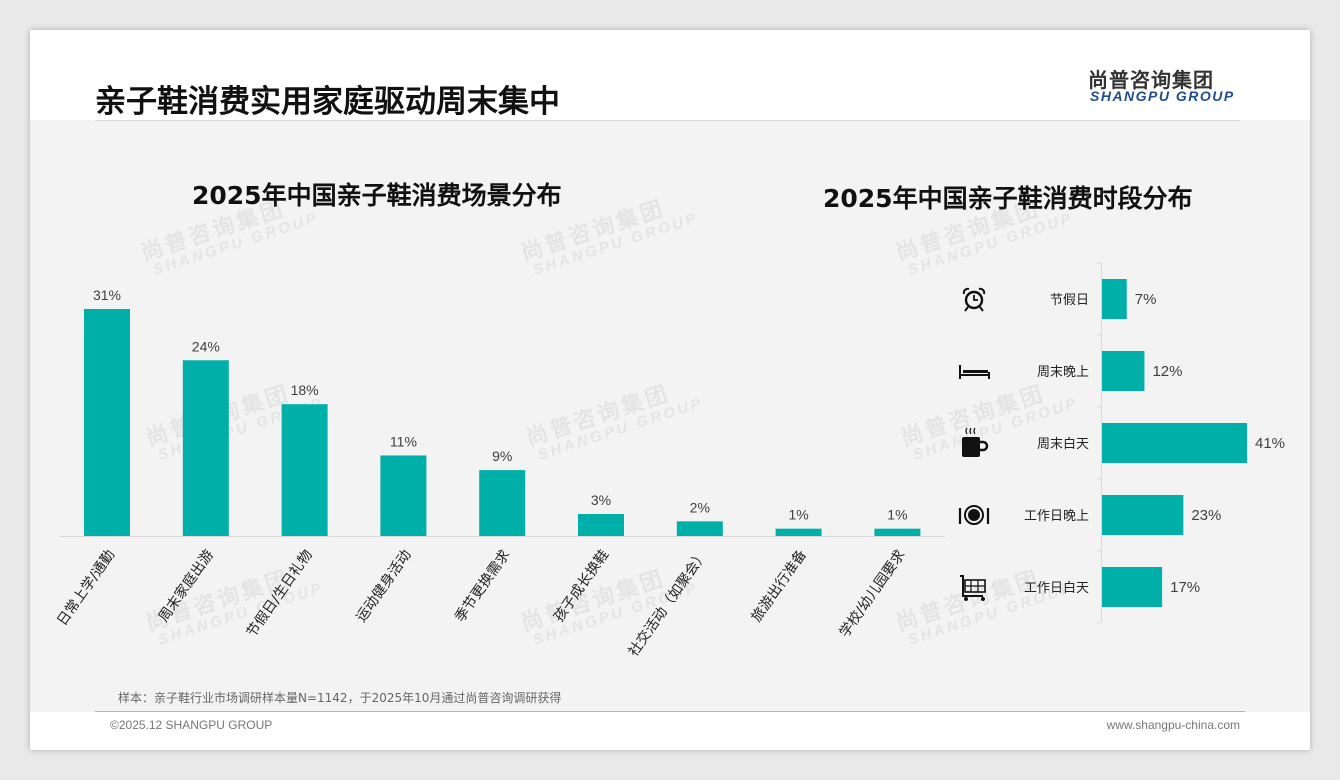 This screenshot has height=780, width=1340. I want to click on data-label-0: 31%, so click(107, 295).